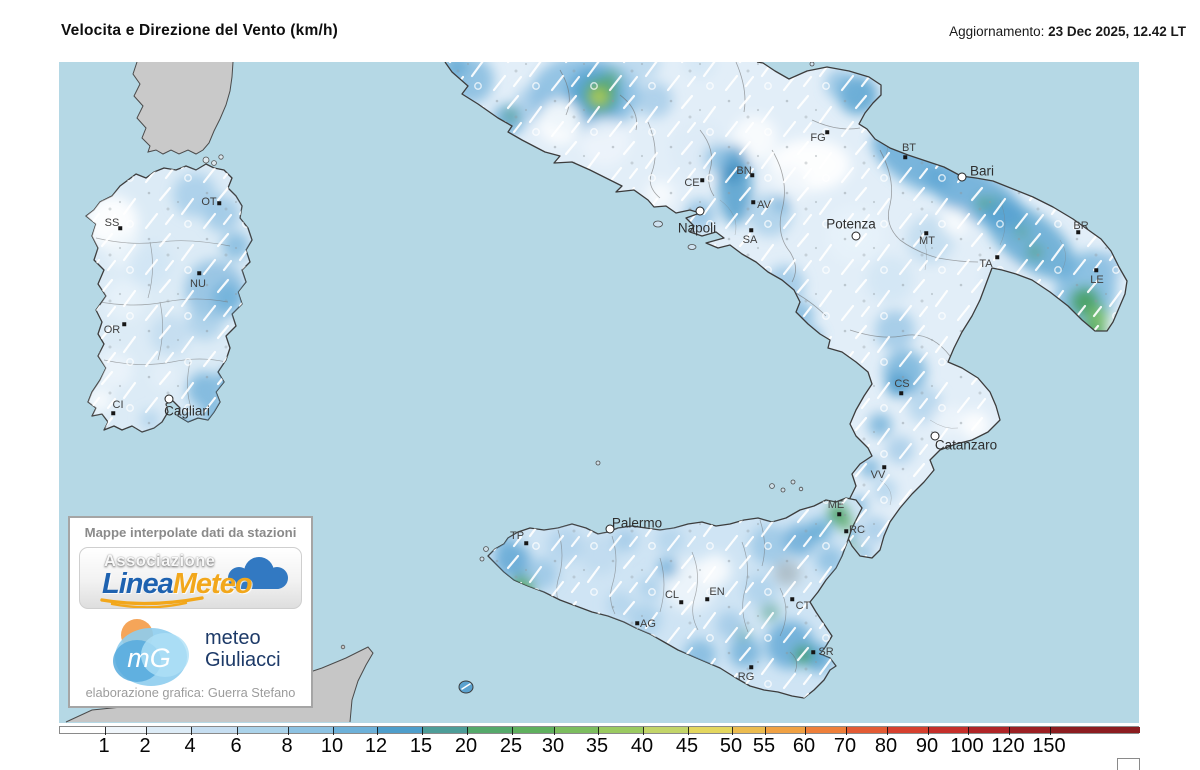 This screenshot has height=770, width=1200. I want to click on lineameteo-wordmark: LineaMeteo, so click(177, 584).